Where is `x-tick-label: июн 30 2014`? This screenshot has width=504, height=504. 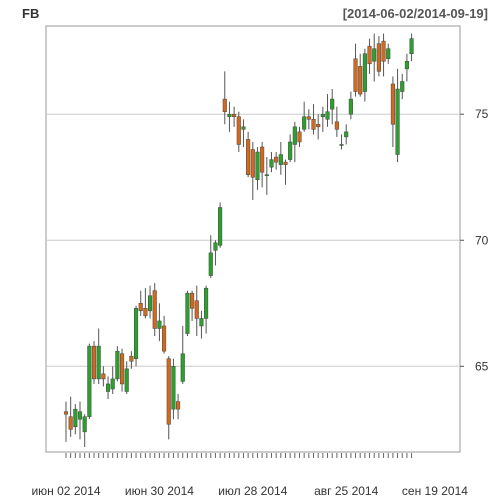 x-tick-label: июн 30 2014 is located at coordinates (159, 491).